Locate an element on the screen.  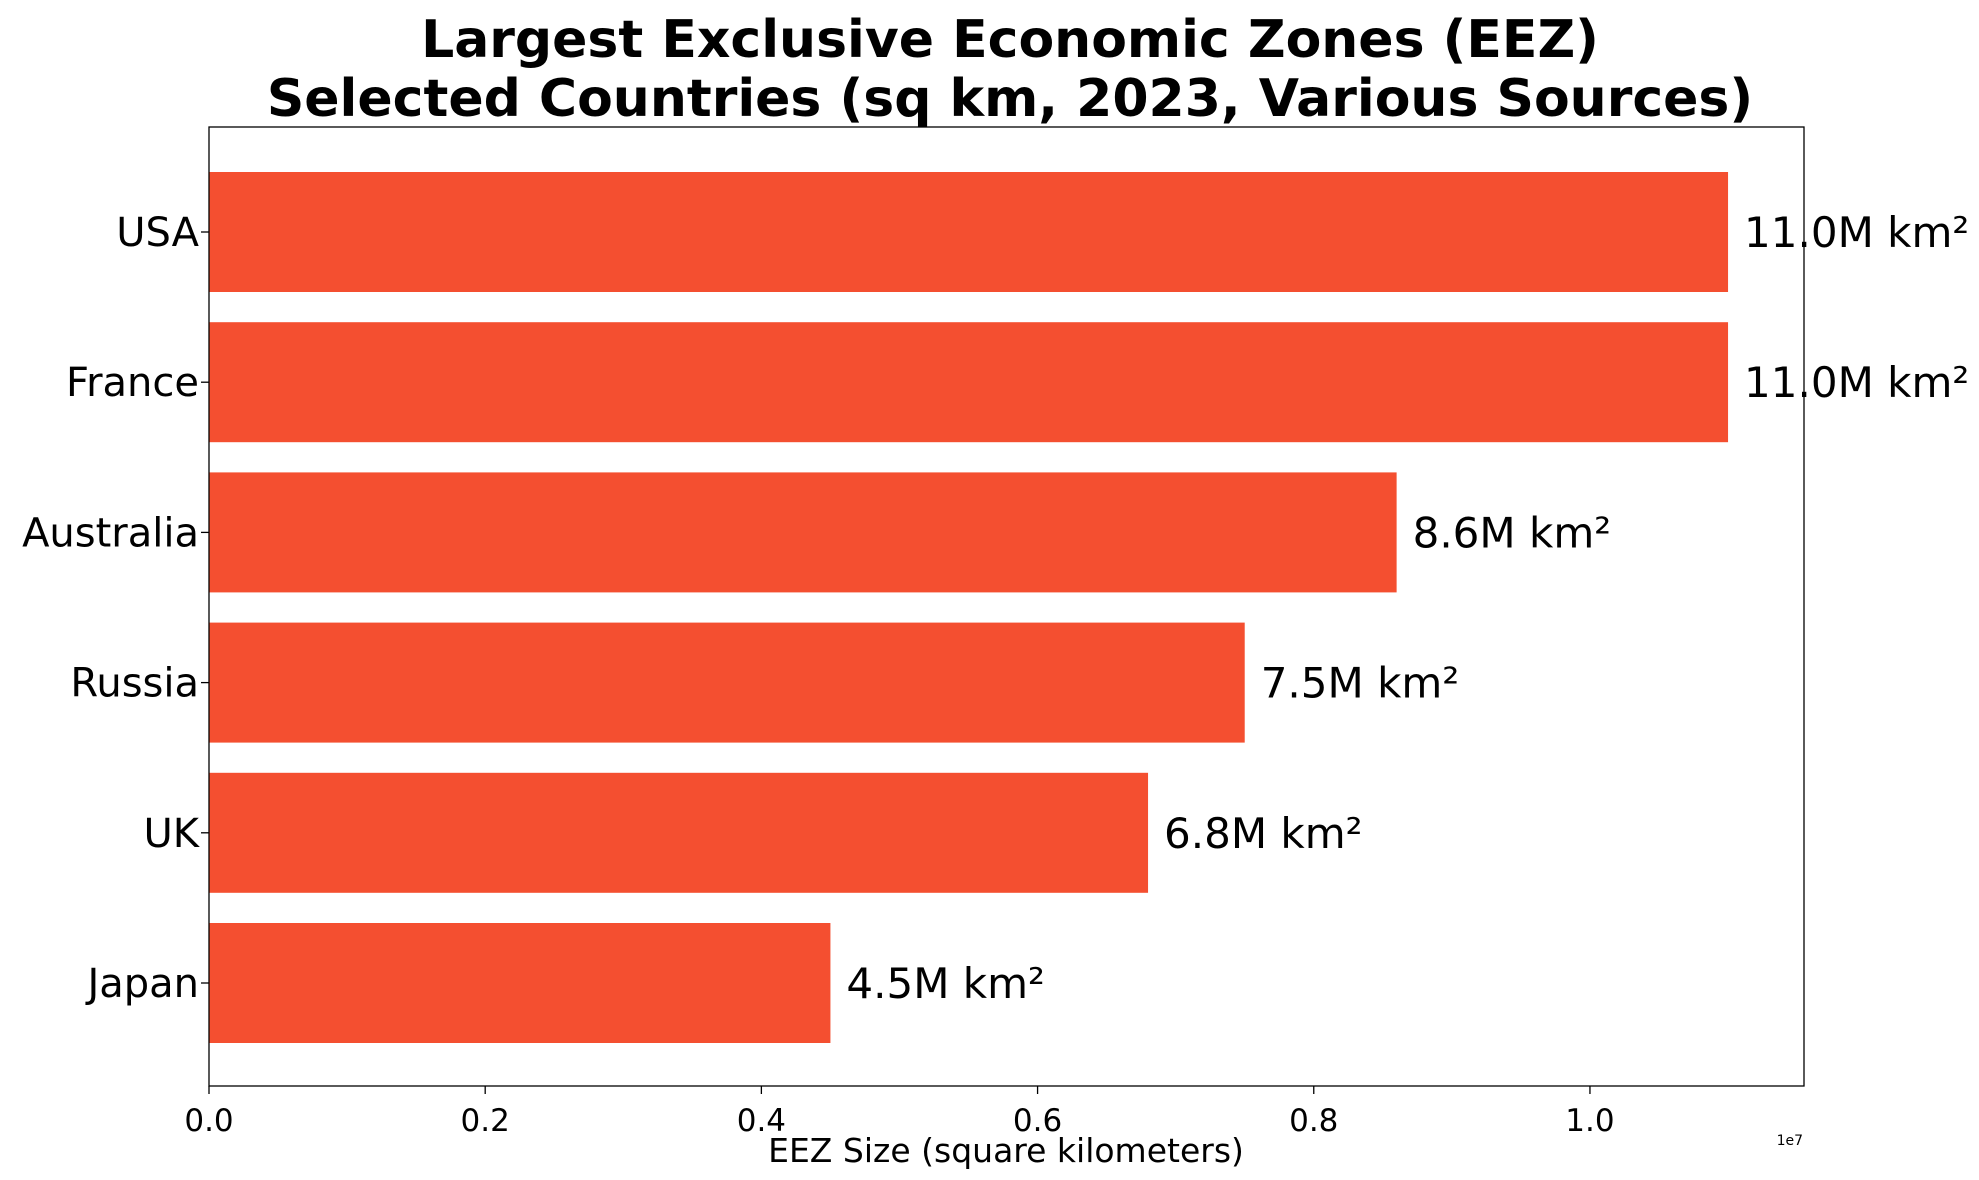
x-axis-exponent-label: 1e7 is located at coordinates (1790, 1141).